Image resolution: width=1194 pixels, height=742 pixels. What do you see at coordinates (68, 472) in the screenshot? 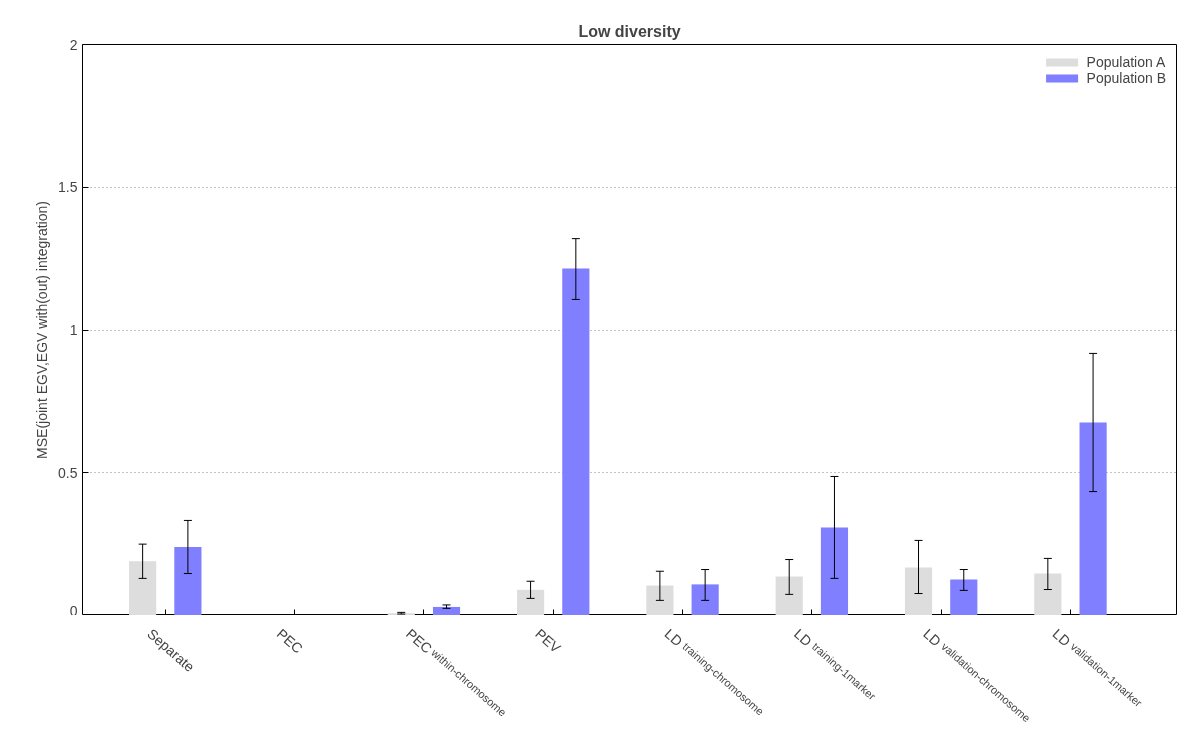
I see `y-tick-label: 0.5` at bounding box center [68, 472].